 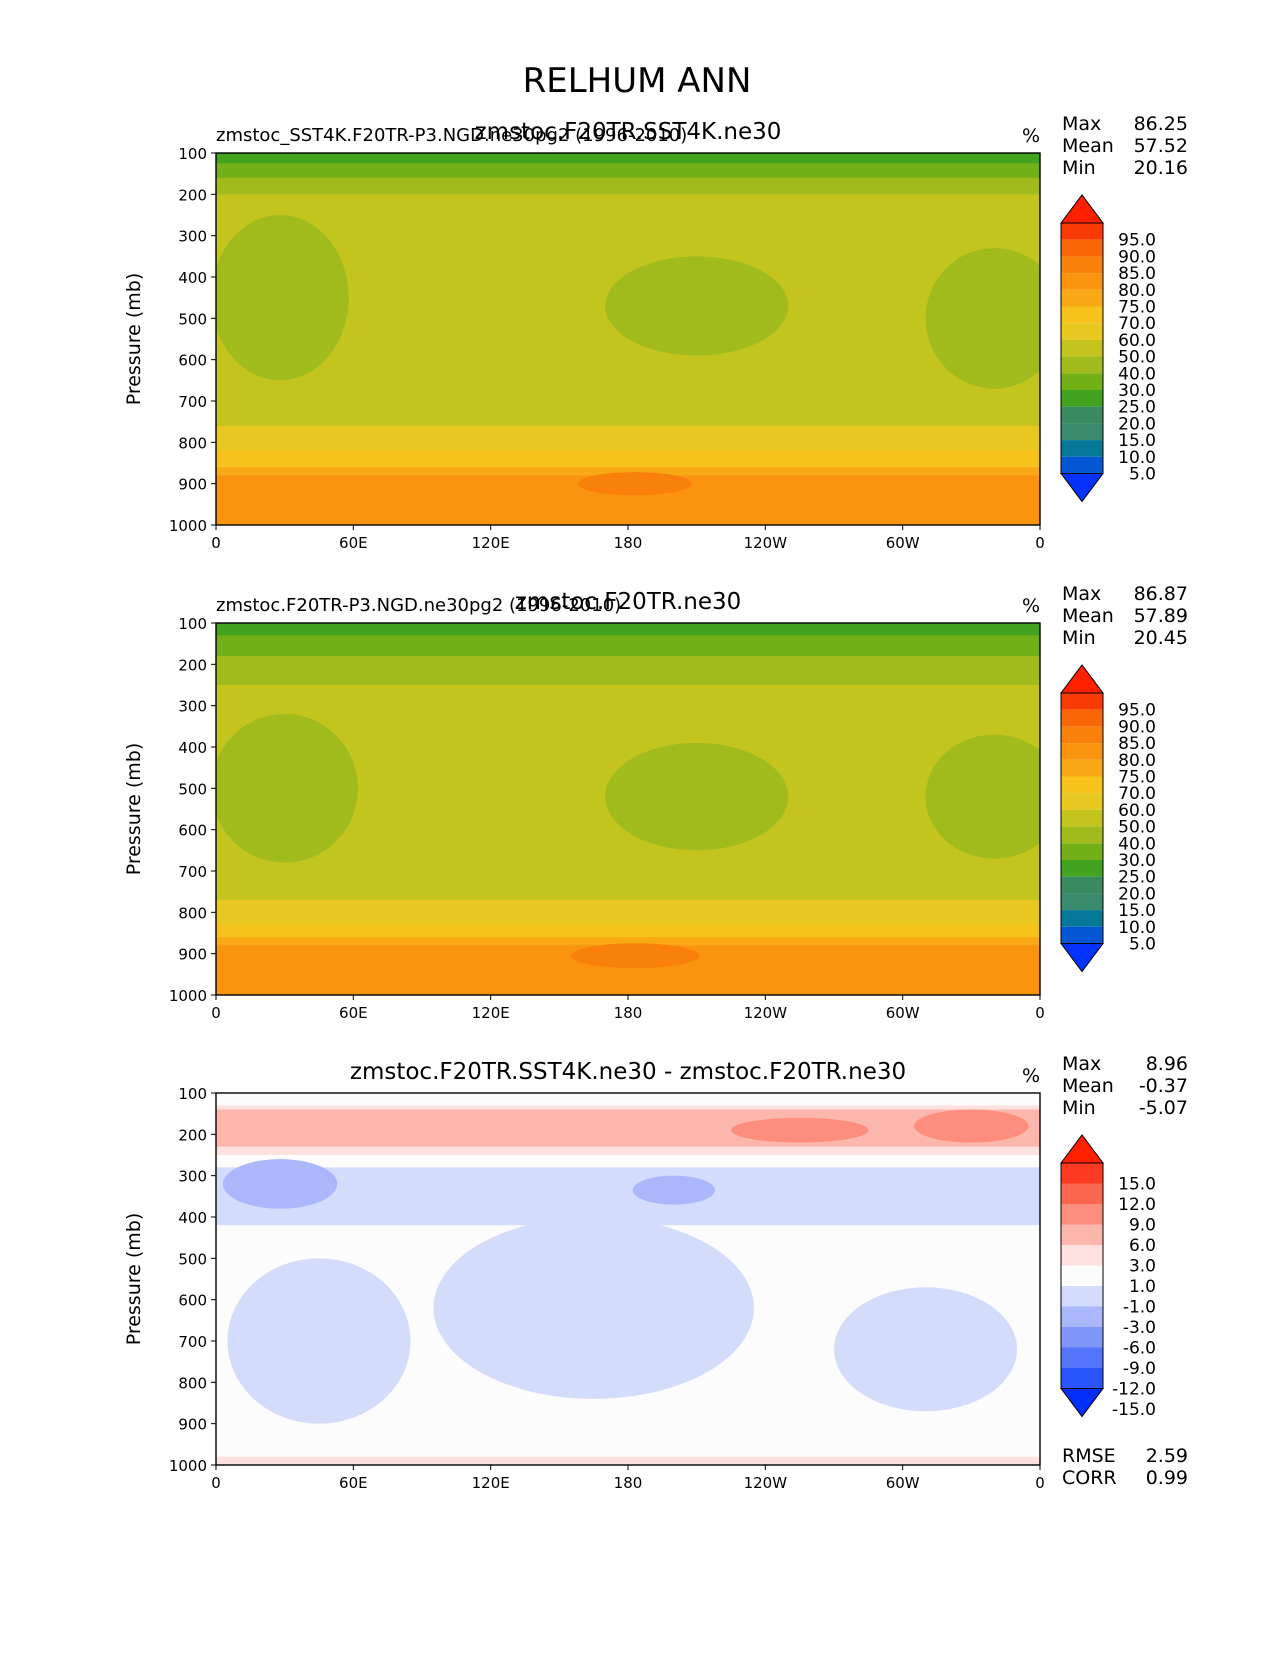 I want to click on rmse-value: 2.59, so click(x=1167, y=1456).